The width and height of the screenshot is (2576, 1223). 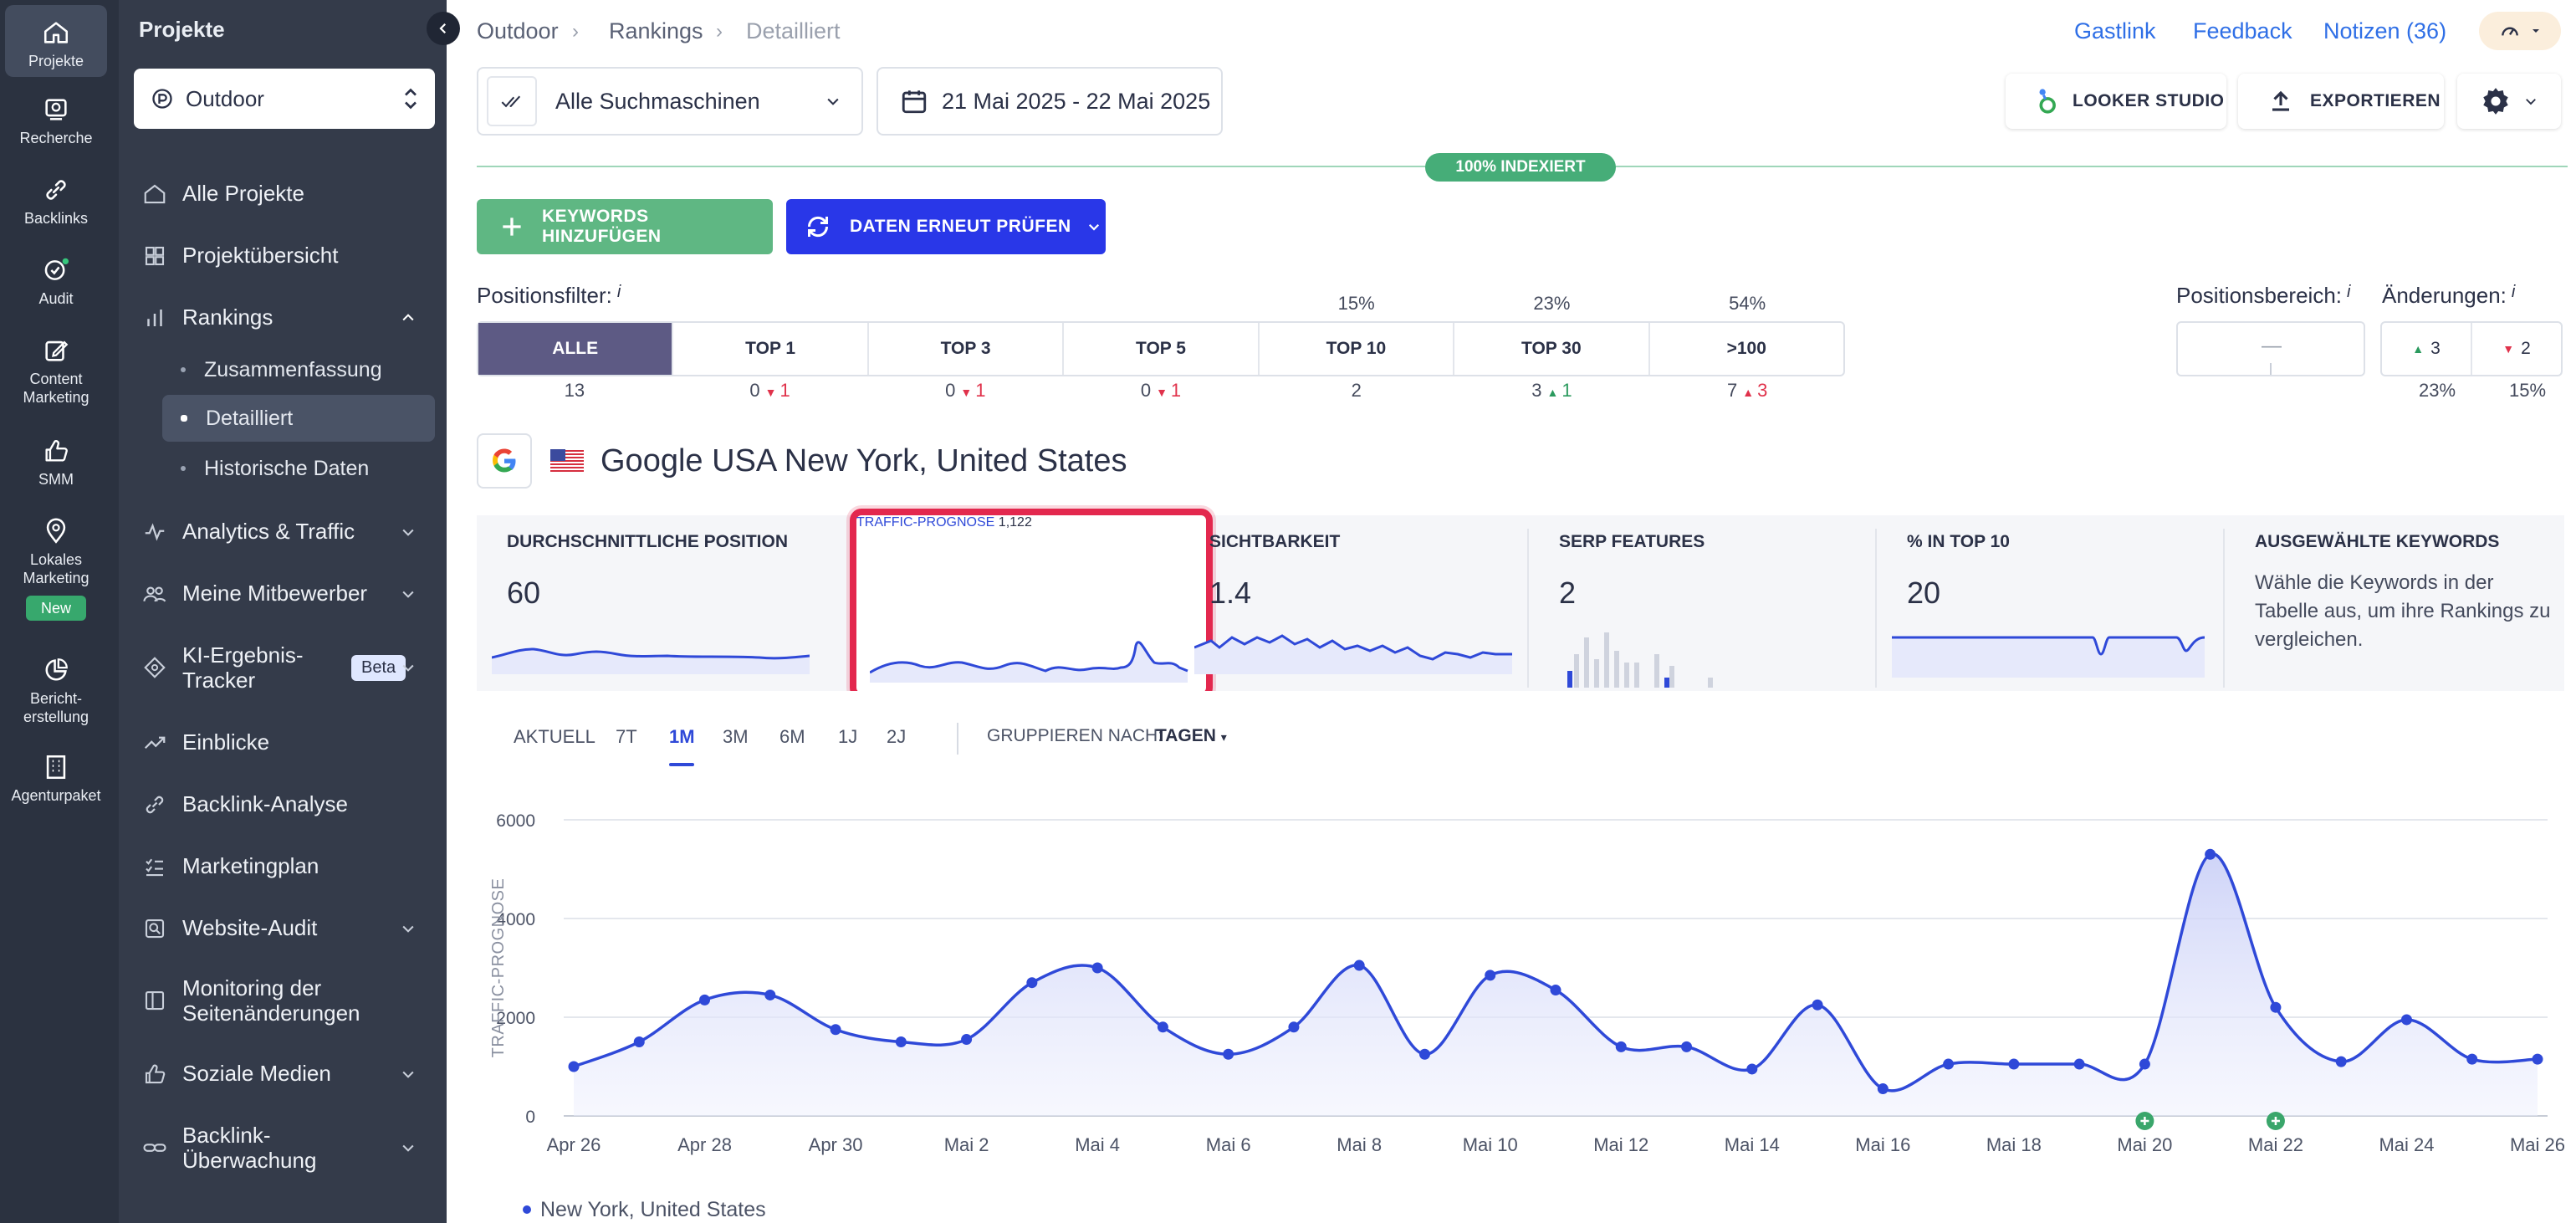 I want to click on rail-item-content-marketing: Content Marketing, so click(x=56, y=372).